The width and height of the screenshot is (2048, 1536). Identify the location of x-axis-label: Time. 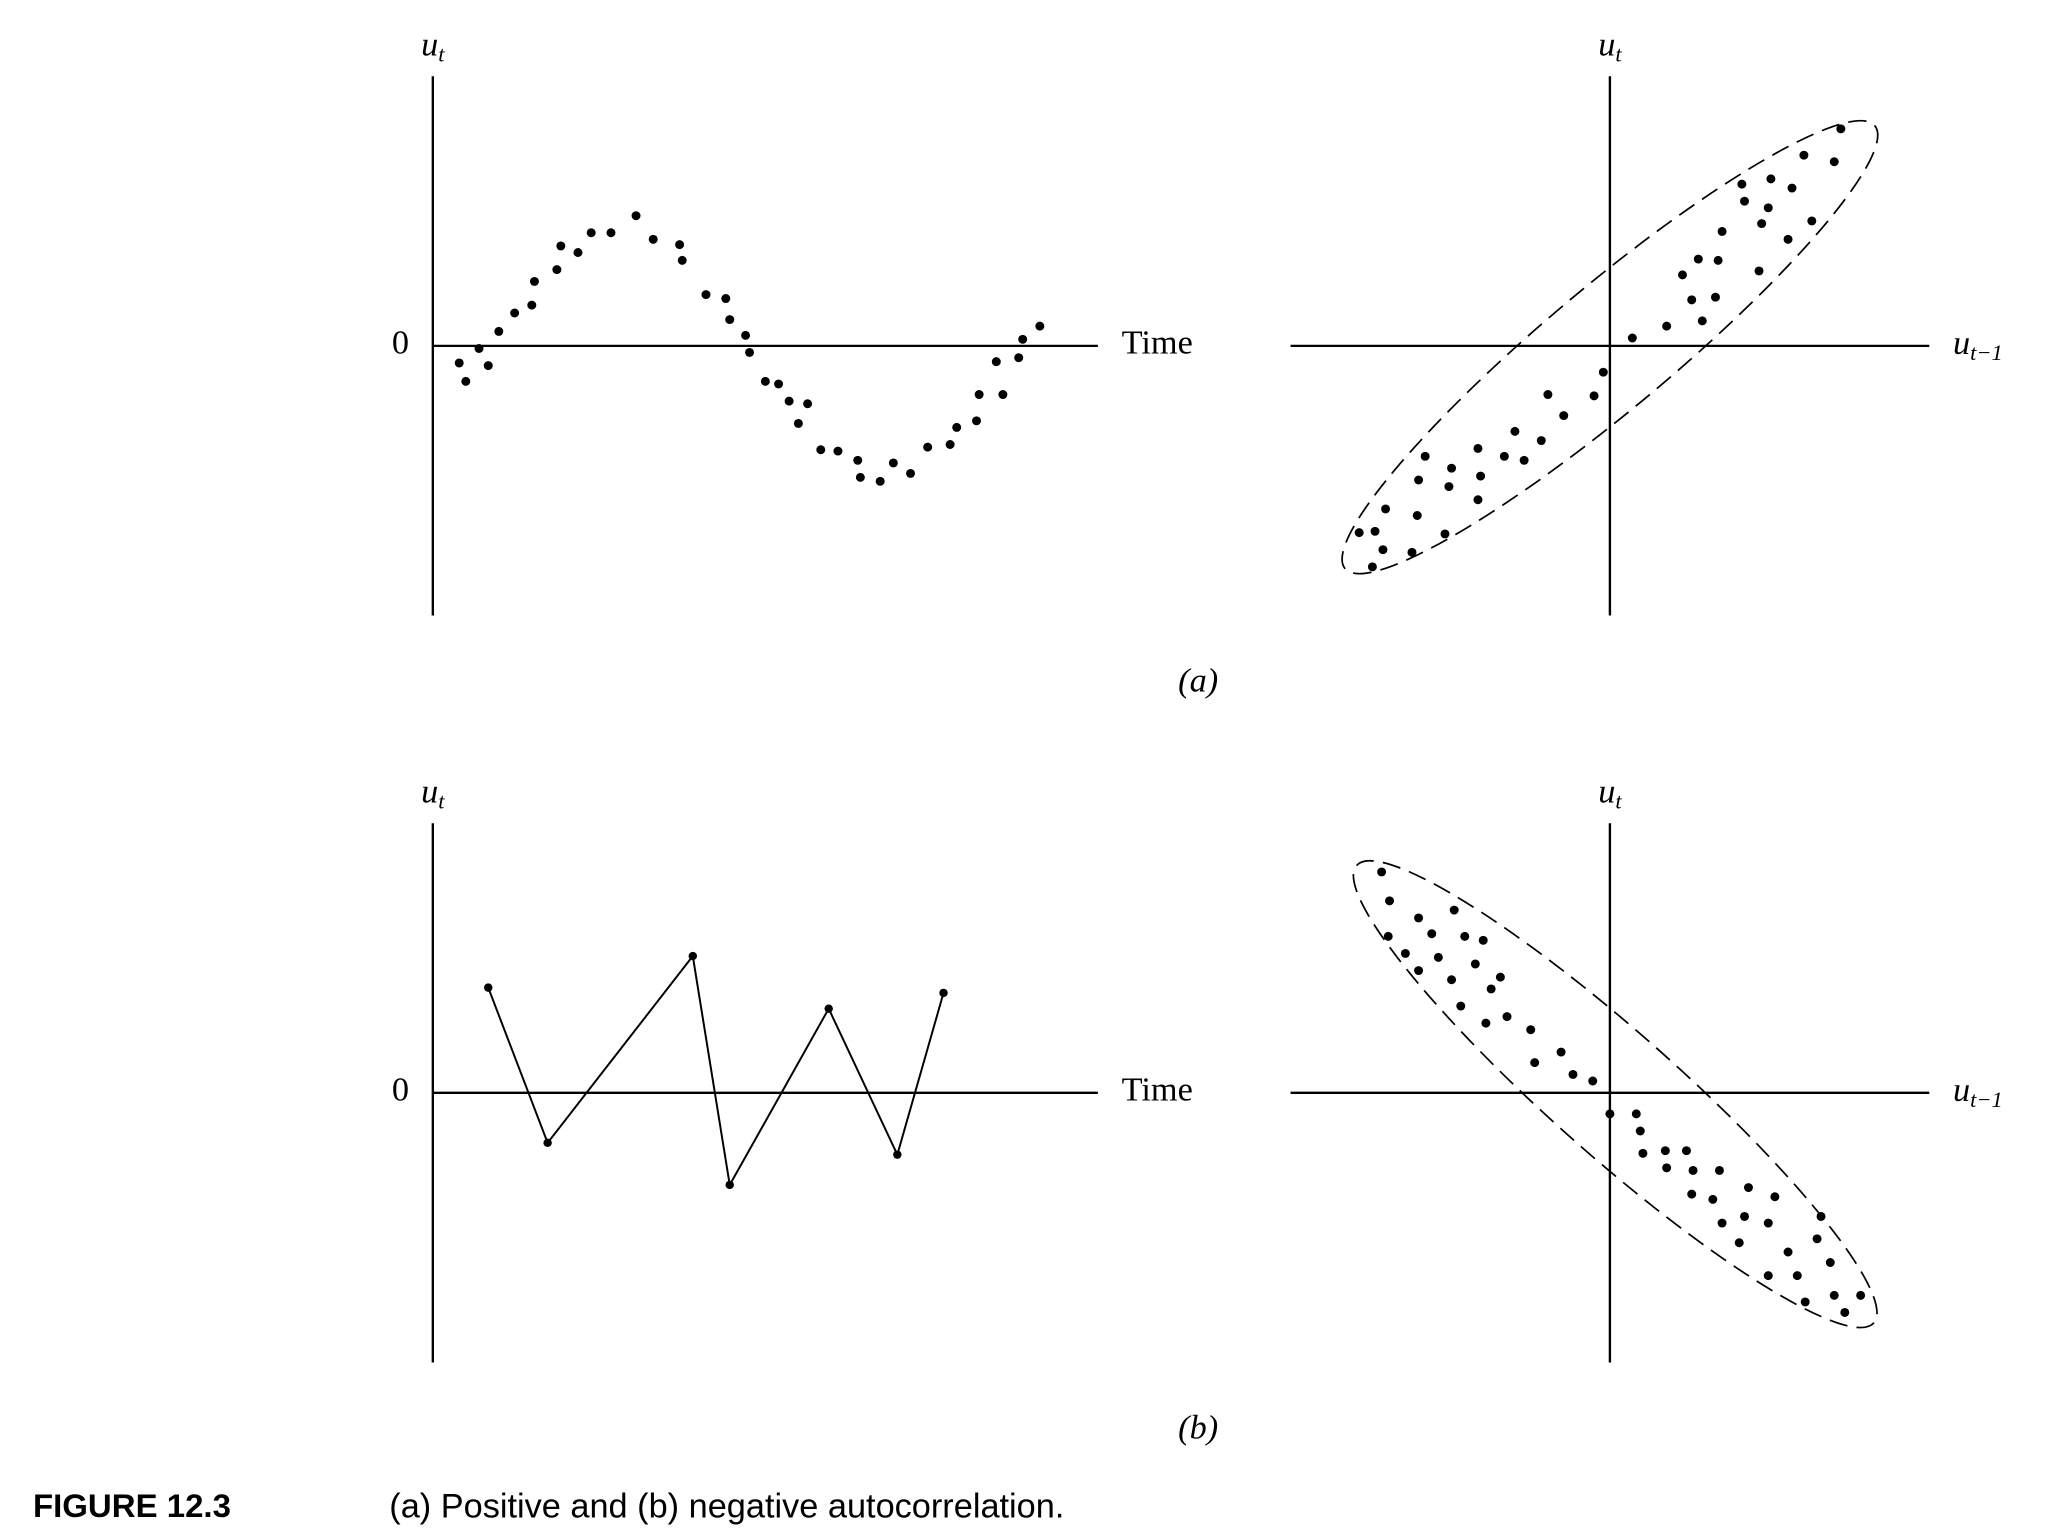
(1157, 1090).